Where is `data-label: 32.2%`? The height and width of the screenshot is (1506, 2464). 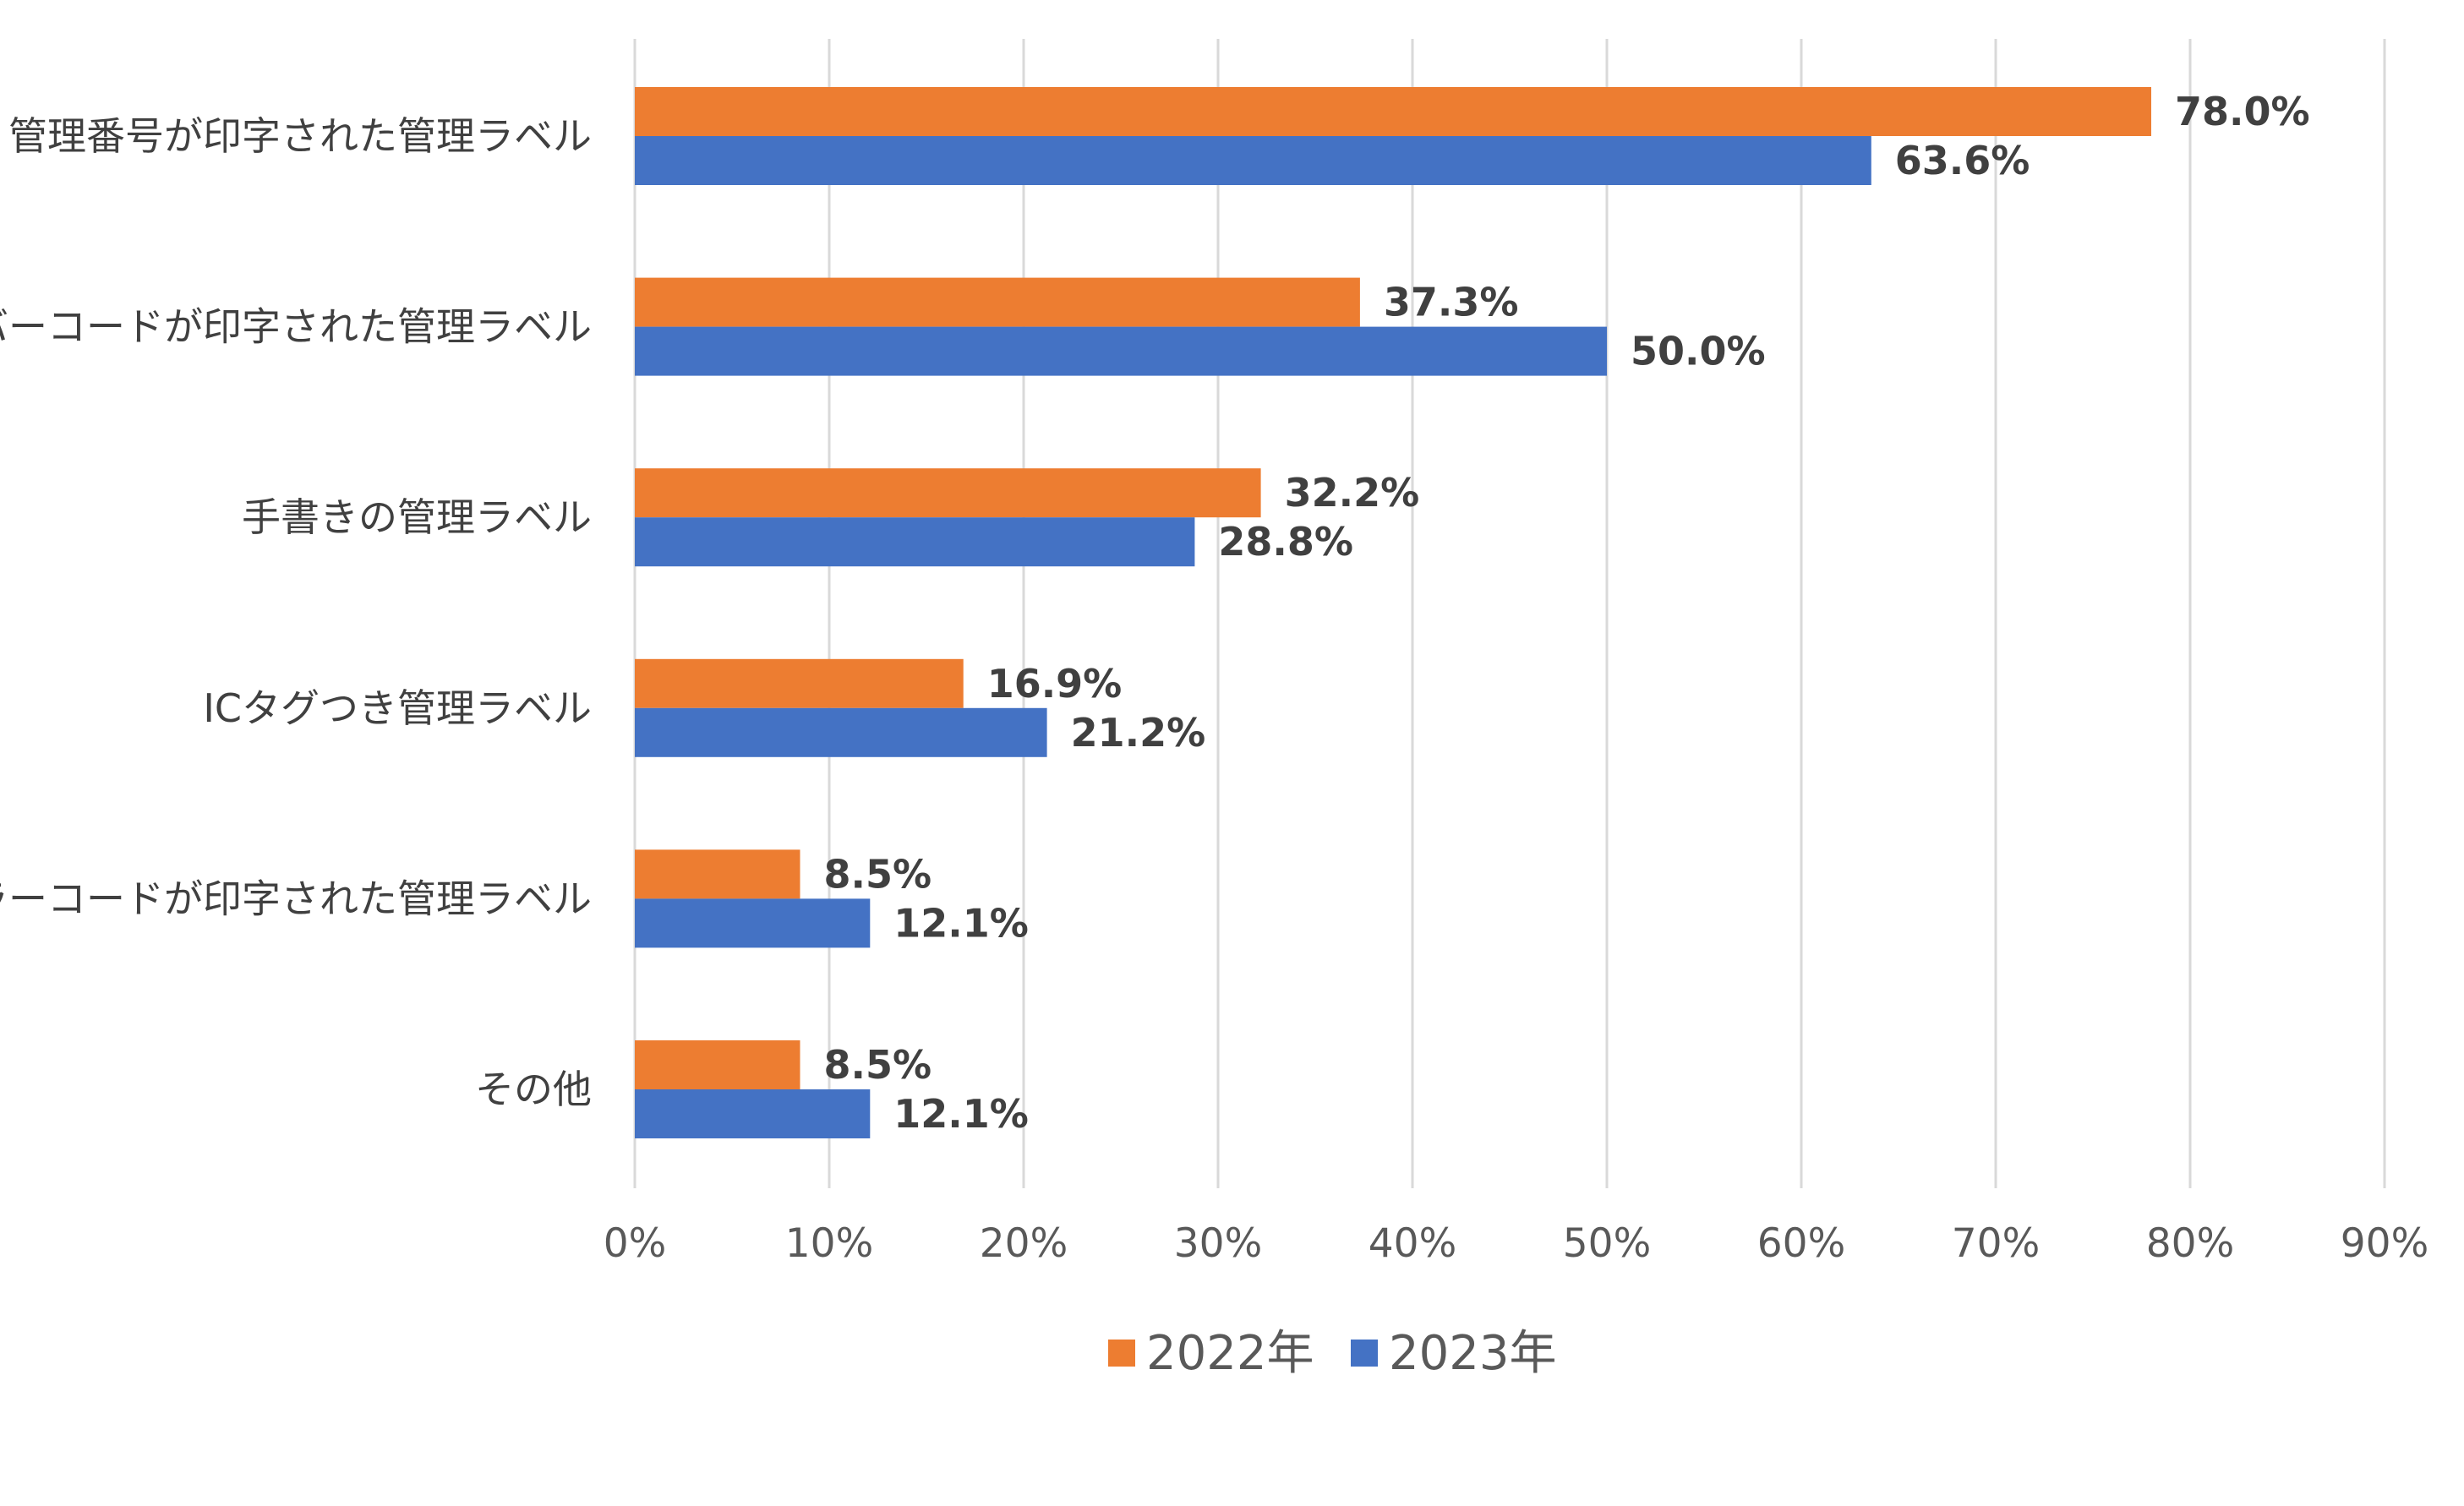 data-label: 32.2% is located at coordinates (1352, 493).